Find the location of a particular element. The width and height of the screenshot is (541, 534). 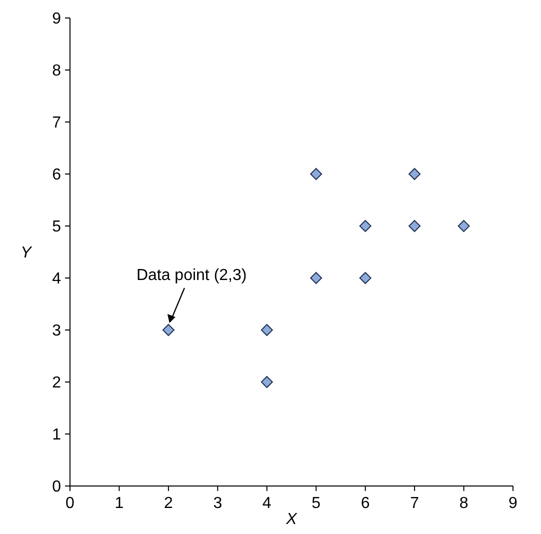

y-tick-label: 5 is located at coordinates (57, 227).